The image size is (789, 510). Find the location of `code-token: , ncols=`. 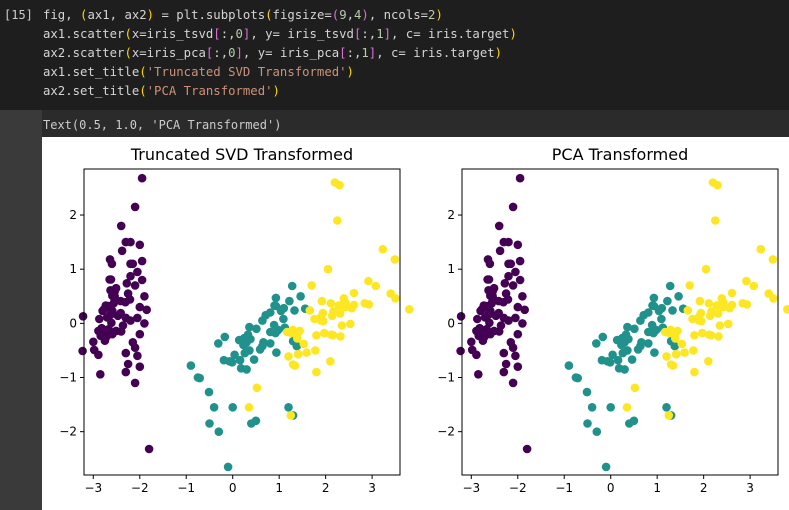

code-token: , ncols= is located at coordinates (398, 15).